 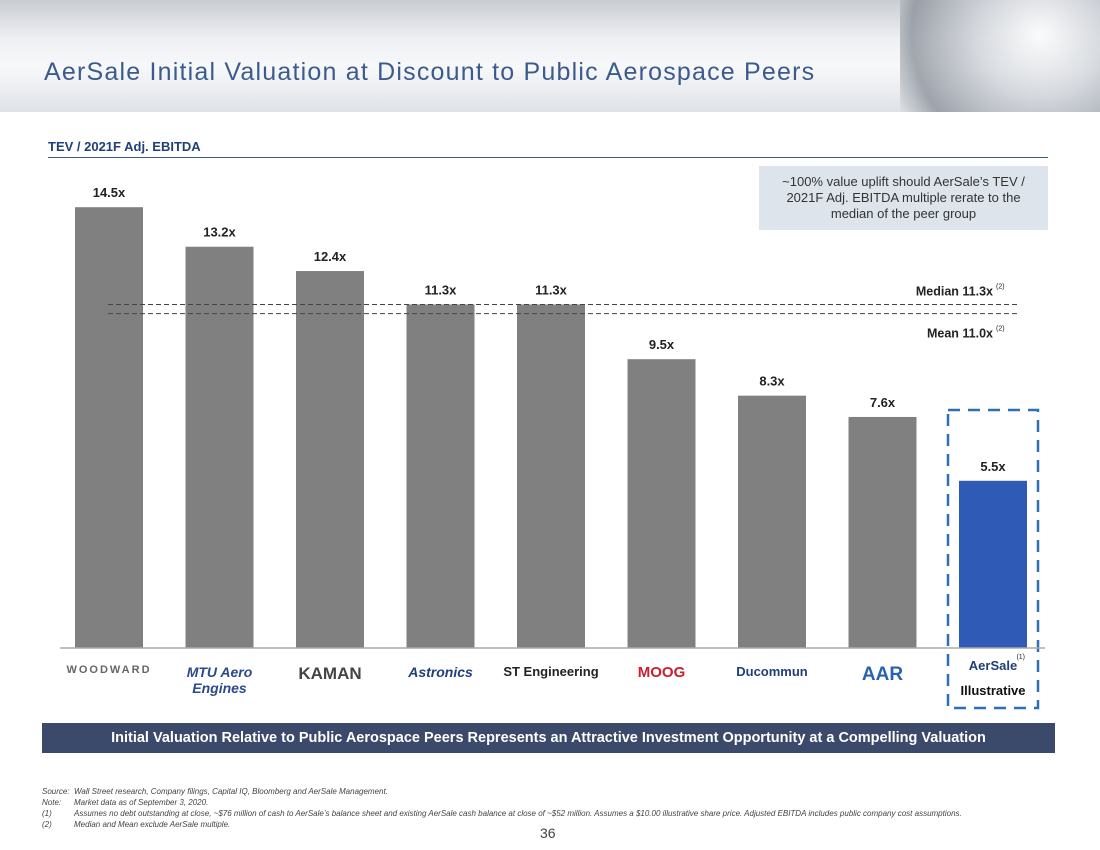 I want to click on data-label: 7.6x, so click(x=883, y=402).